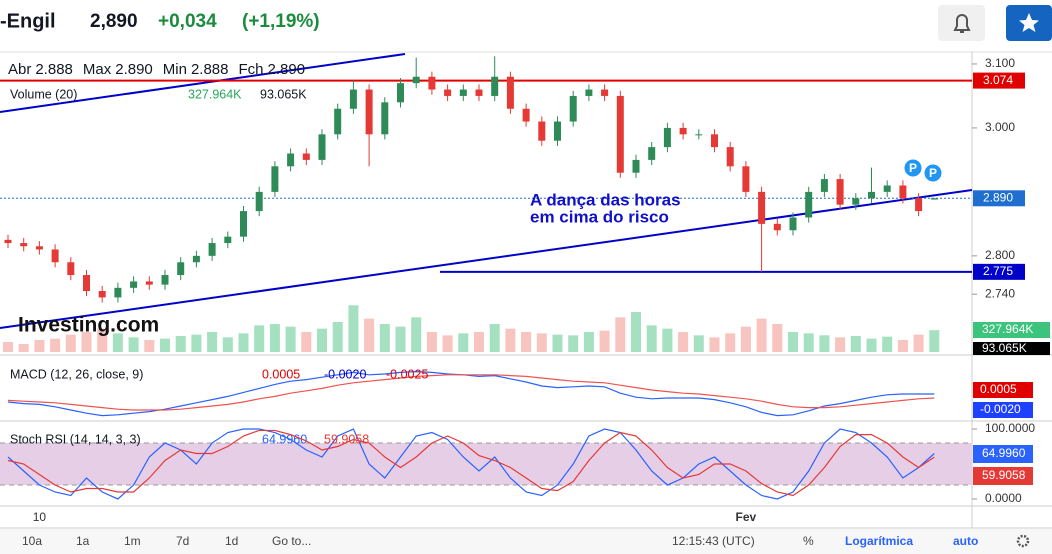 The image size is (1052, 554). Describe the element at coordinates (1003, 410) in the screenshot. I see `macd-axis-bg` at that location.